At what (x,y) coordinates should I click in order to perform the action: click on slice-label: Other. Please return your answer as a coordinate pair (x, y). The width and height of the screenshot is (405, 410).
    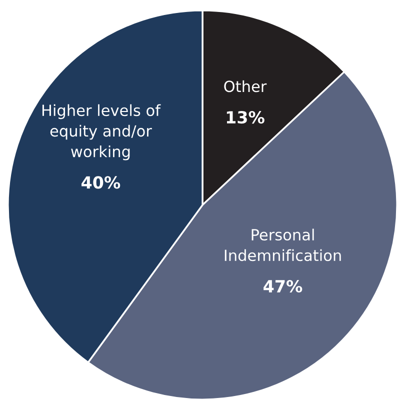
    Looking at the image, I should click on (245, 86).